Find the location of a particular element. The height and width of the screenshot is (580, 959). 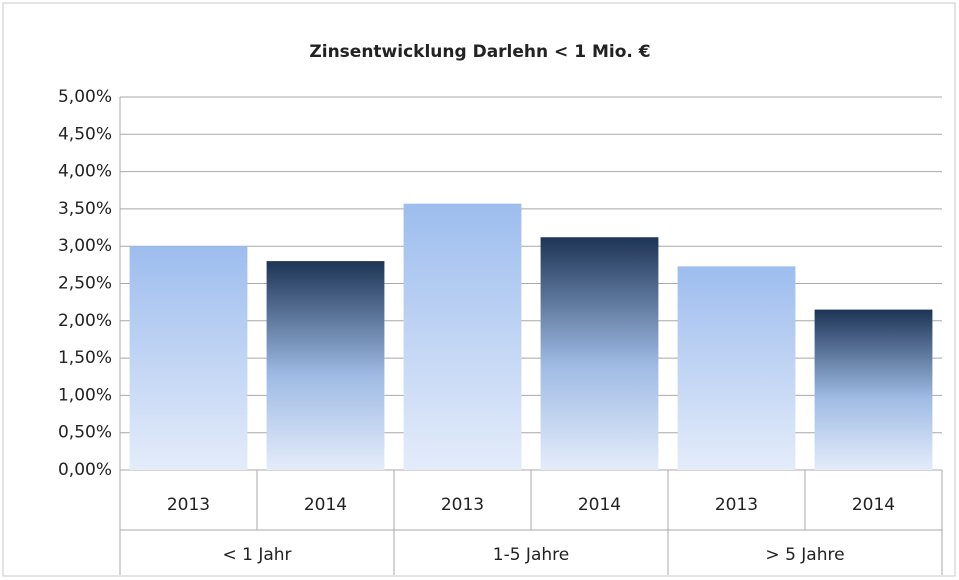

y-tick-label: 4,00% is located at coordinates (85, 172).